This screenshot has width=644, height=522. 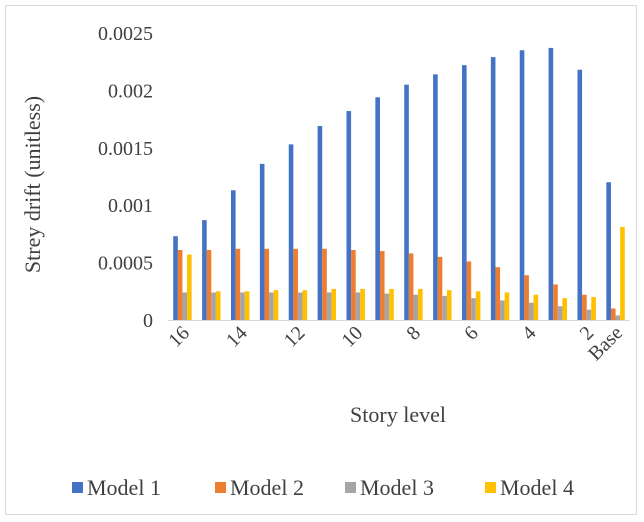 I want to click on x-tick-label: 12, so click(x=295, y=337).